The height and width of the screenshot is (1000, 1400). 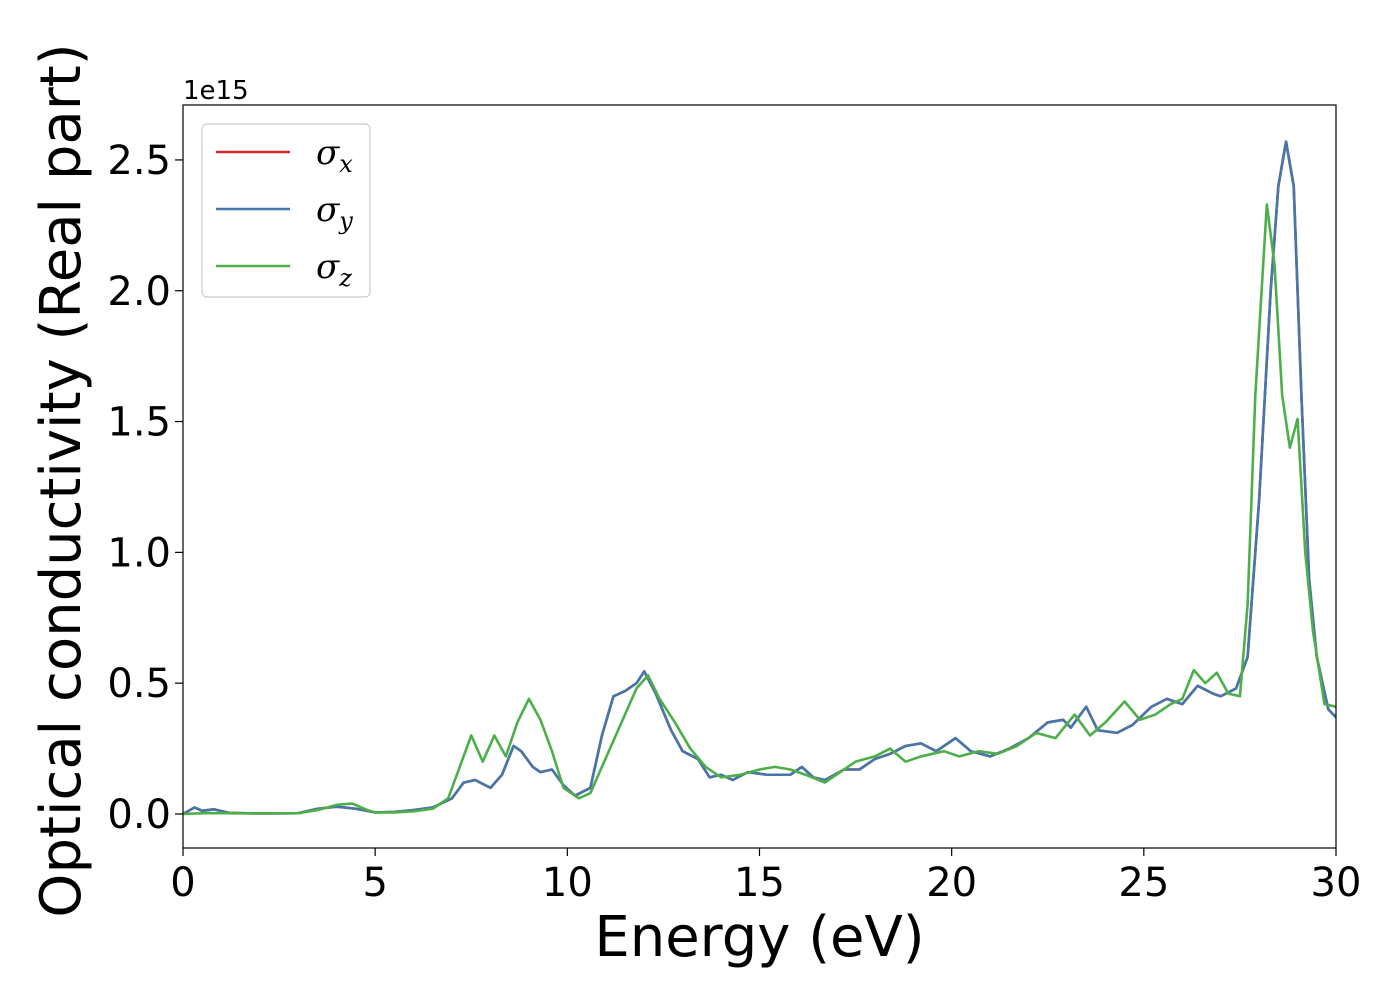 What do you see at coordinates (759, 937) in the screenshot?
I see `x-axis-label: Energy (eV)` at bounding box center [759, 937].